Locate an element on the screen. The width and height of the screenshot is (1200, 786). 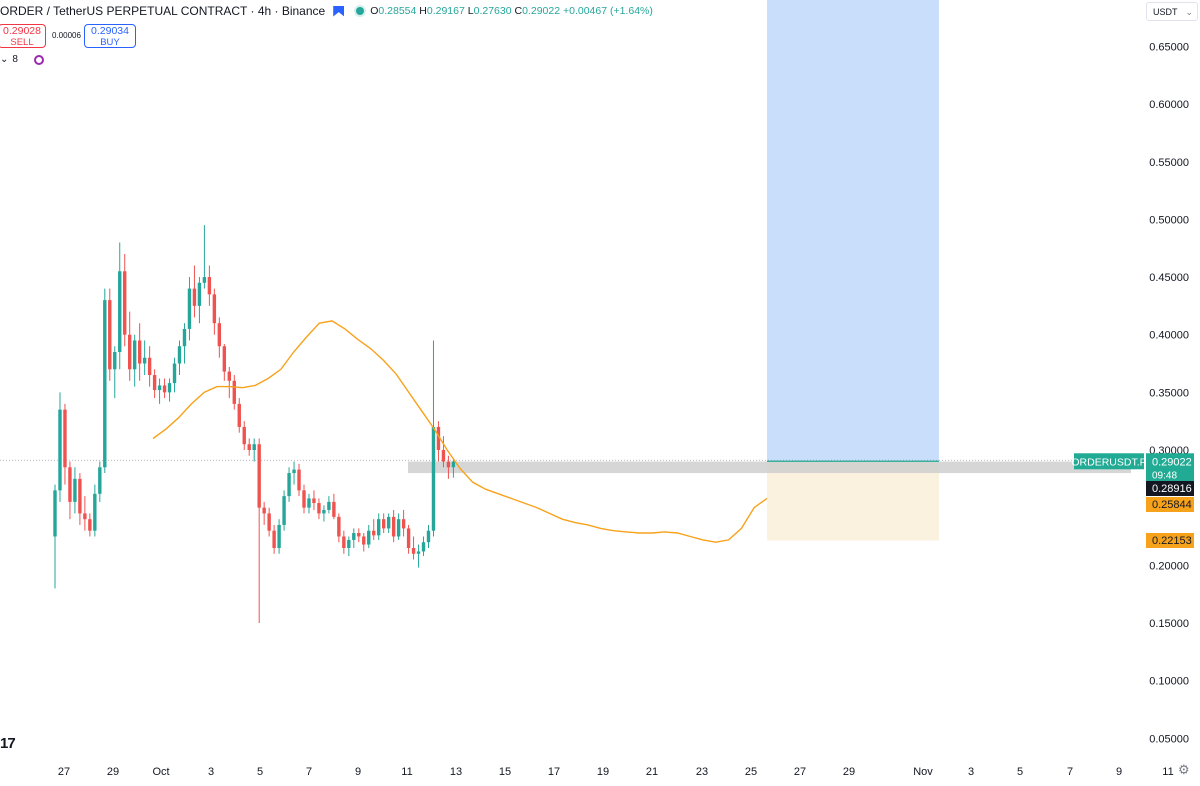
sell-button: 0.29028 SELL is located at coordinates (23, 36).